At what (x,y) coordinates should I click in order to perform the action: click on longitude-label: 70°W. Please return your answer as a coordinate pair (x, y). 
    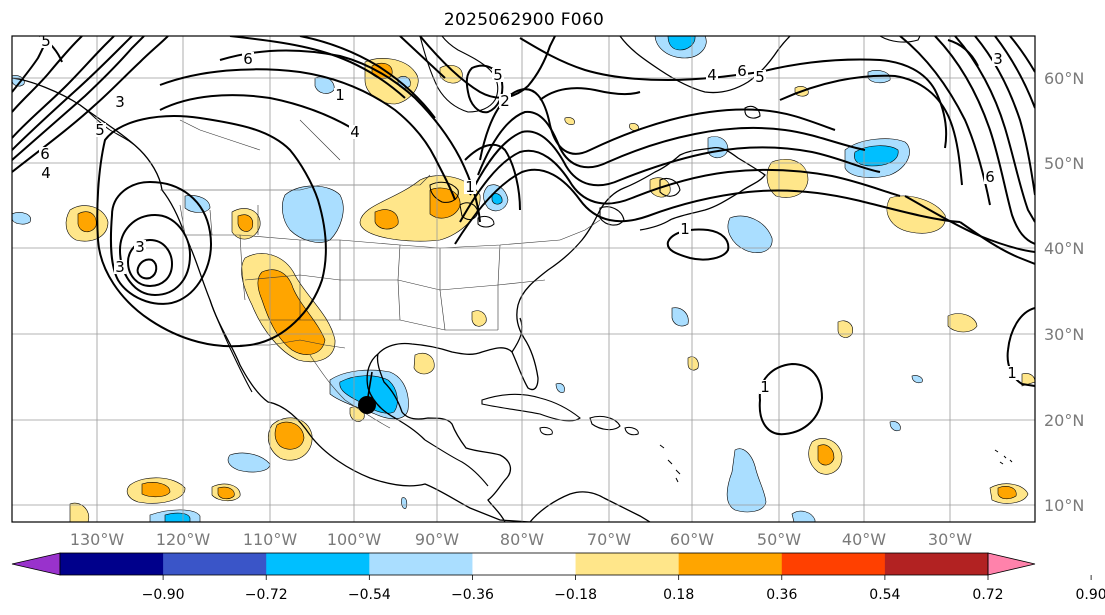
    Looking at the image, I should click on (609, 539).